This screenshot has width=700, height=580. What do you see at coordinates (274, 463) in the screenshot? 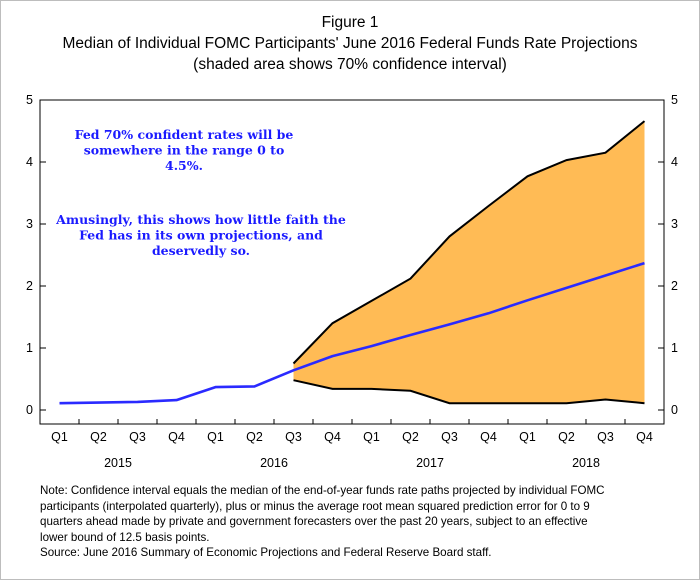
I see `x-year-label: 2016` at bounding box center [274, 463].